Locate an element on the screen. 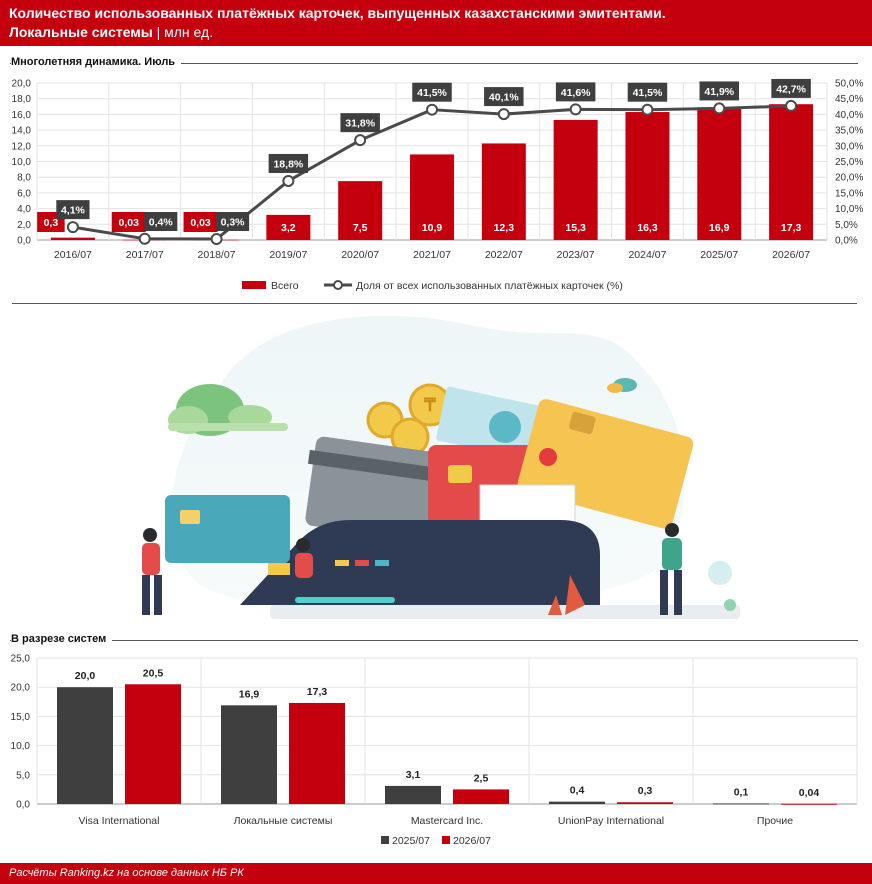 This screenshot has width=872, height=884. y2-tick-label: 35,0% is located at coordinates (849, 131).